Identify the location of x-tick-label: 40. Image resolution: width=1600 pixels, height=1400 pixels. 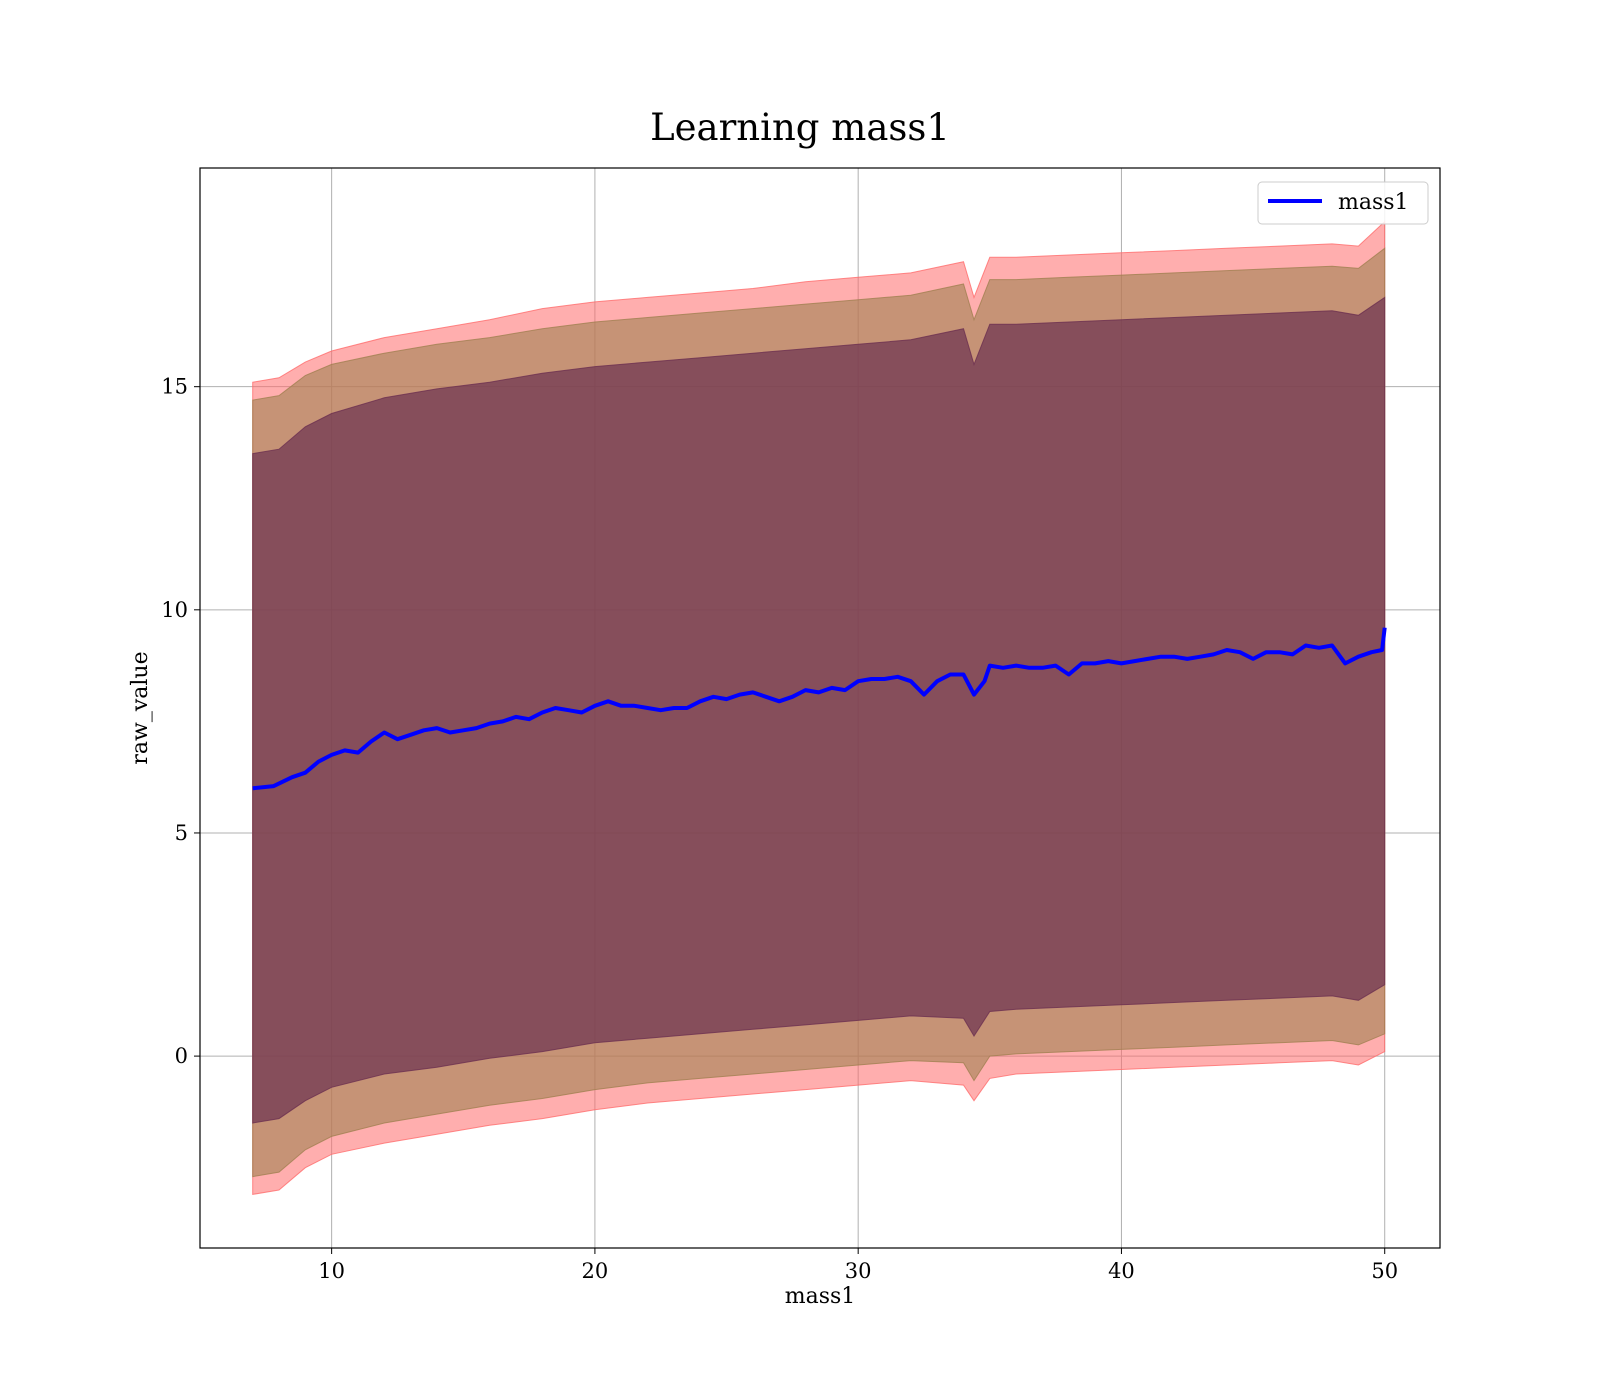
(1121, 1271).